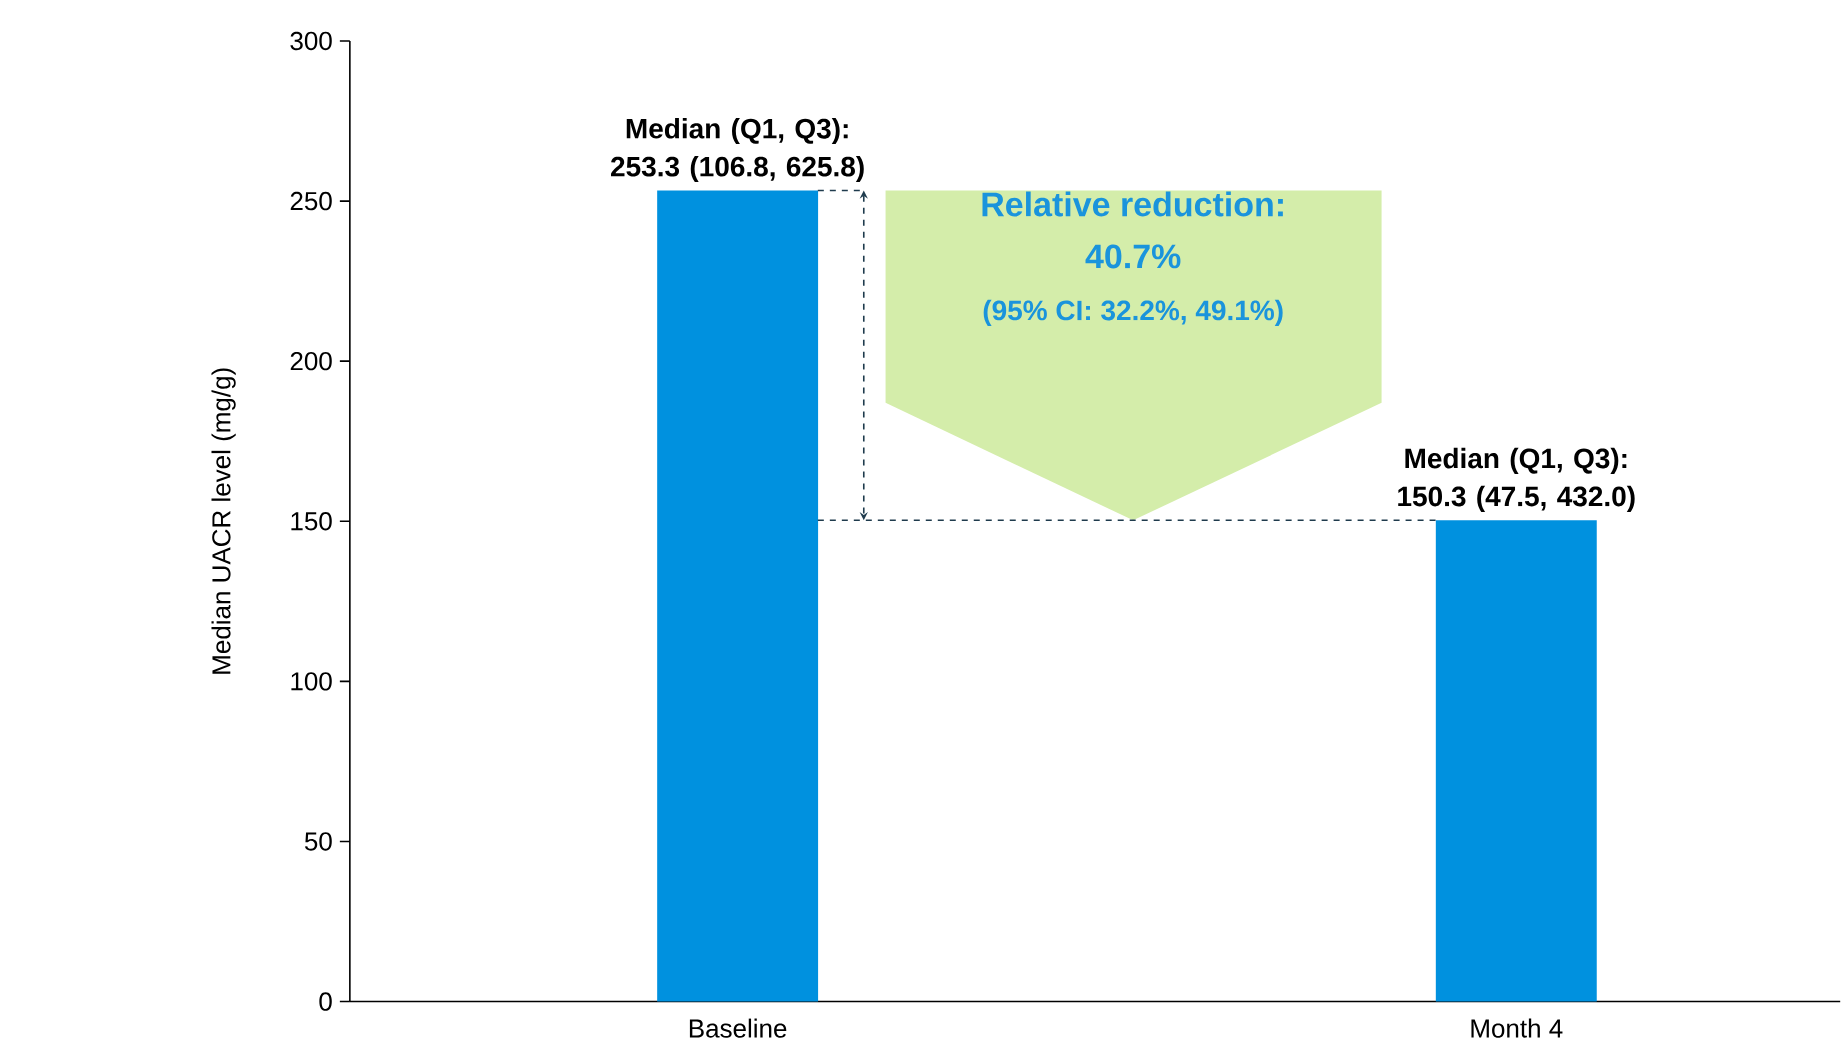 The height and width of the screenshot is (1049, 1841). What do you see at coordinates (318, 841) in the screenshot?
I see `y-tick-label: 50` at bounding box center [318, 841].